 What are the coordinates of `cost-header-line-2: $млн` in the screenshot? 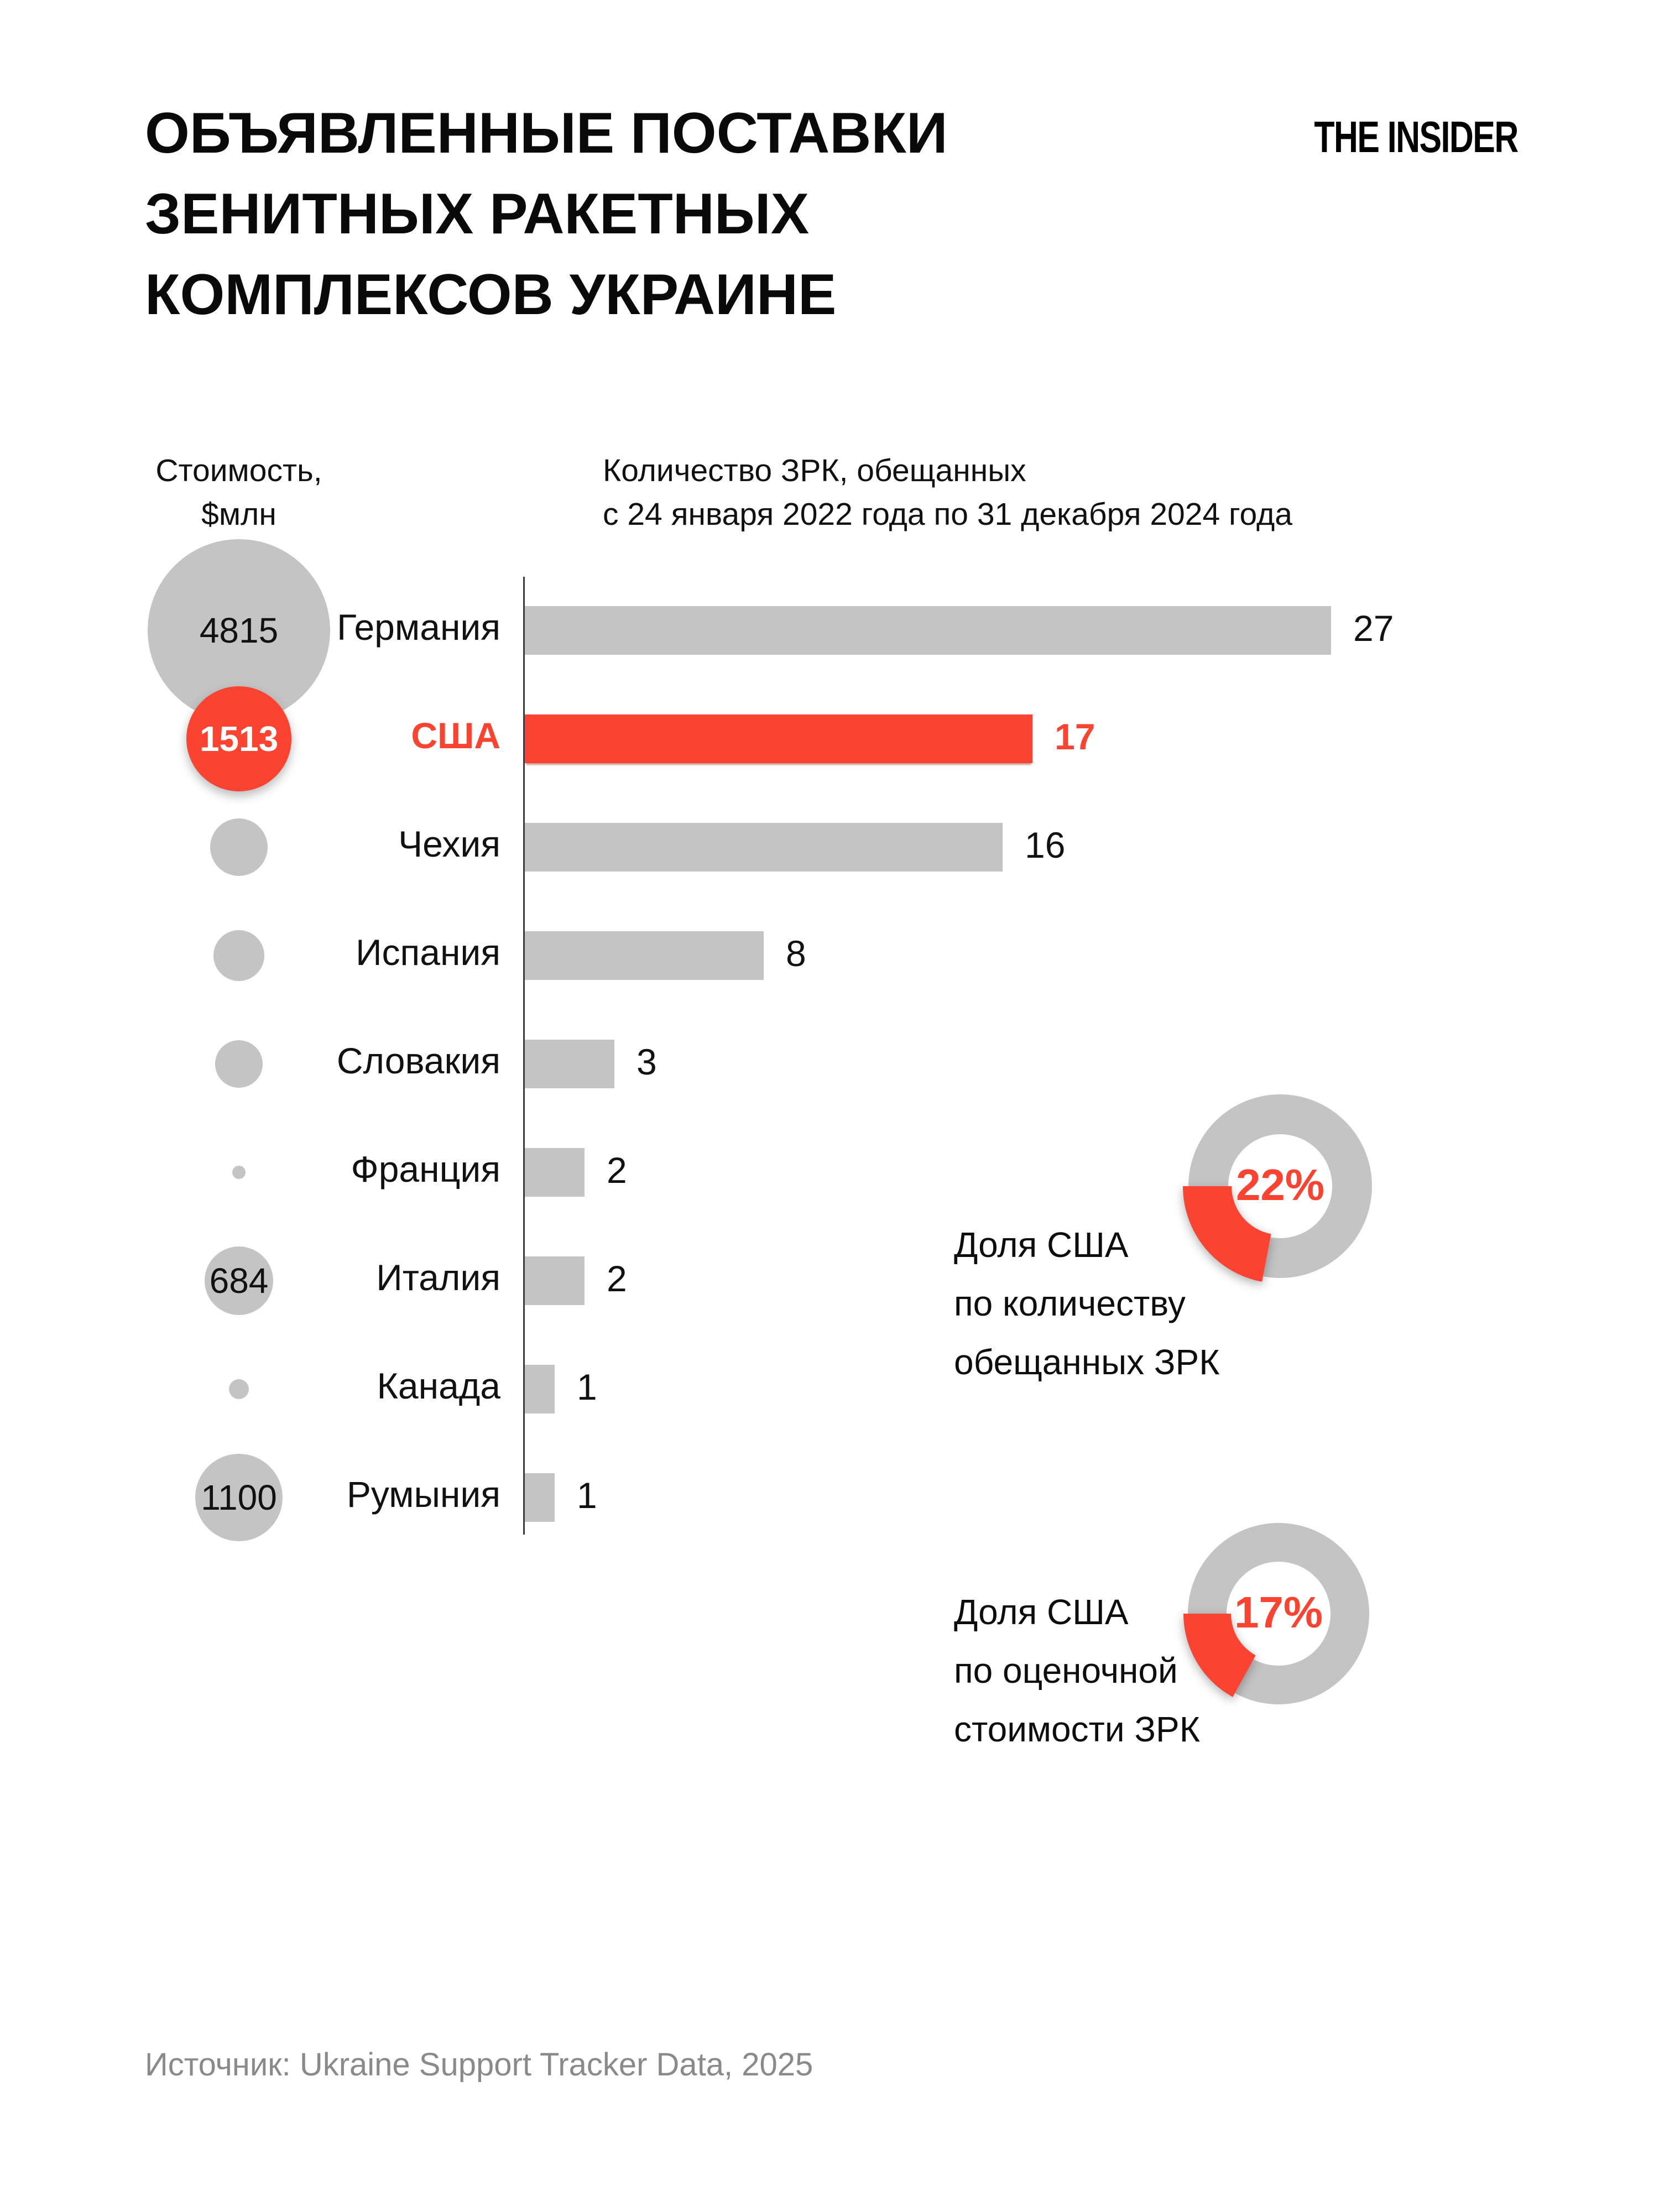 It's located at (239, 514).